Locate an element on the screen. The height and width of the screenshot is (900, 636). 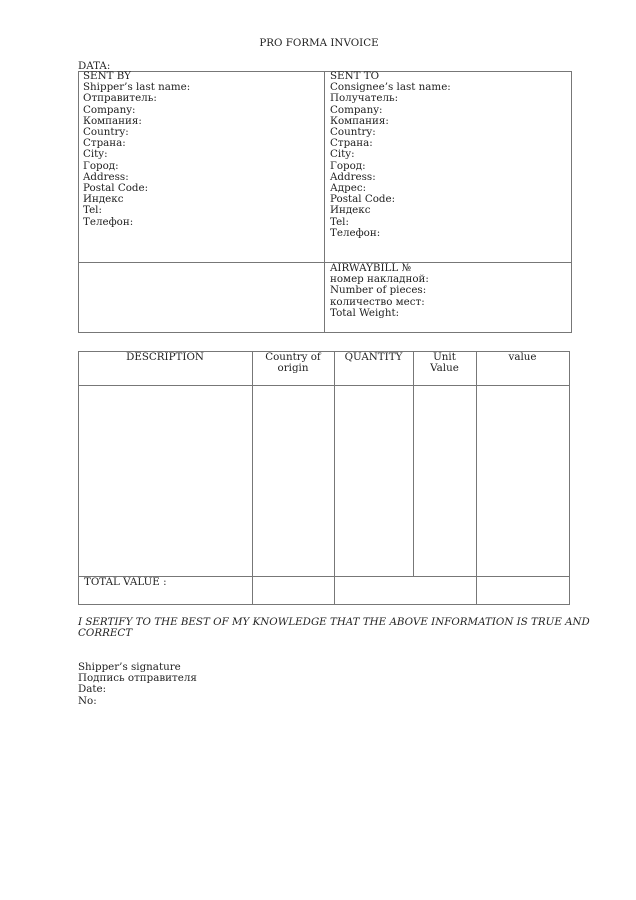
header-line: Value is located at coordinates (444, 368).